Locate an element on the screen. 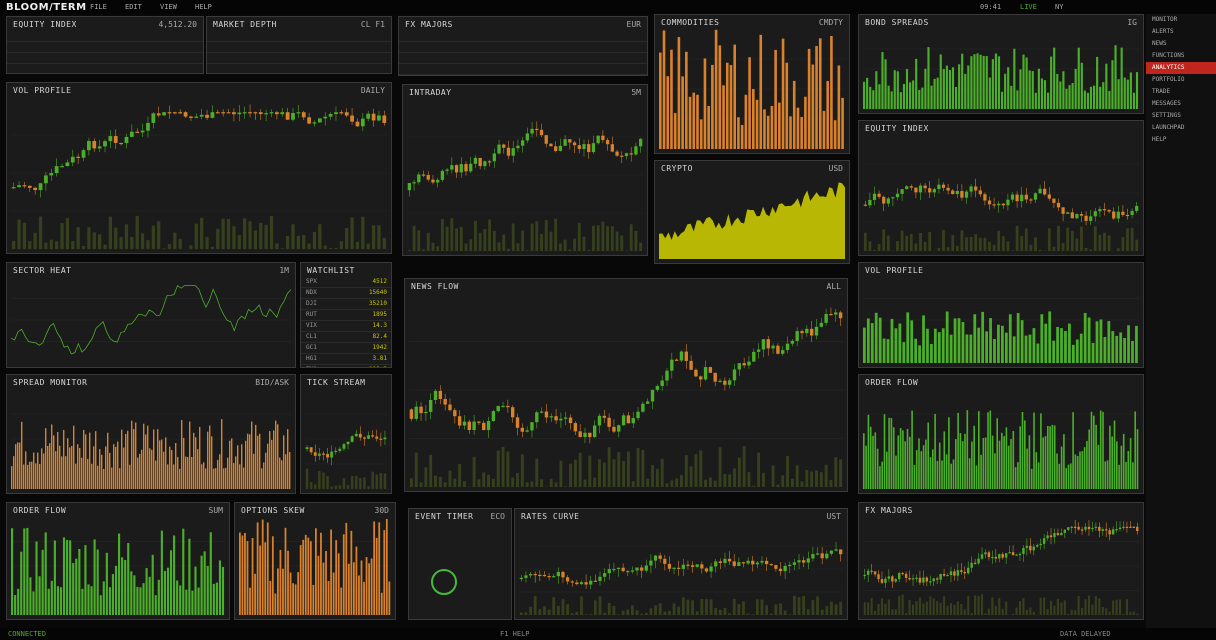 Image resolution: width=1216 pixels, height=640 pixels. panel-crypto: CRYPTO USD is located at coordinates (752, 212).